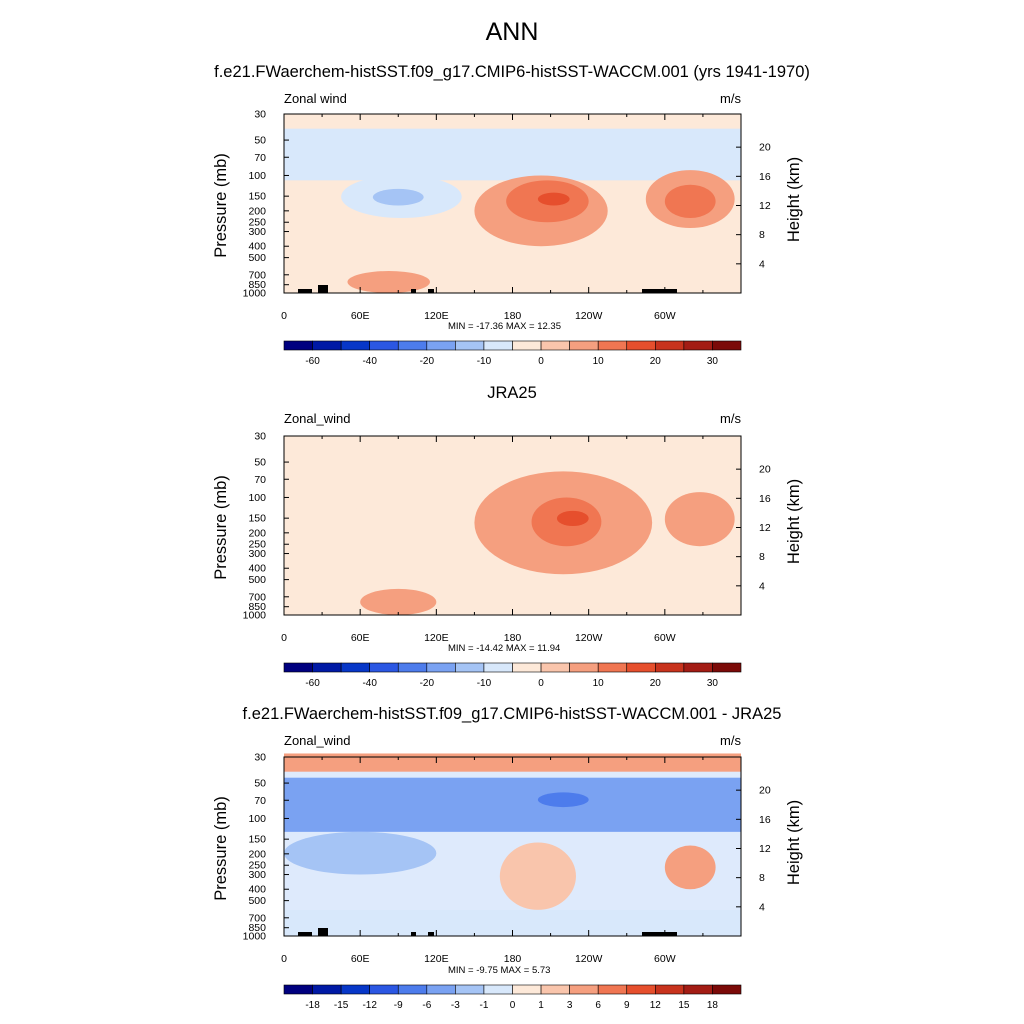  I want to click on colorbar-label: -1, so click(483, 1005).